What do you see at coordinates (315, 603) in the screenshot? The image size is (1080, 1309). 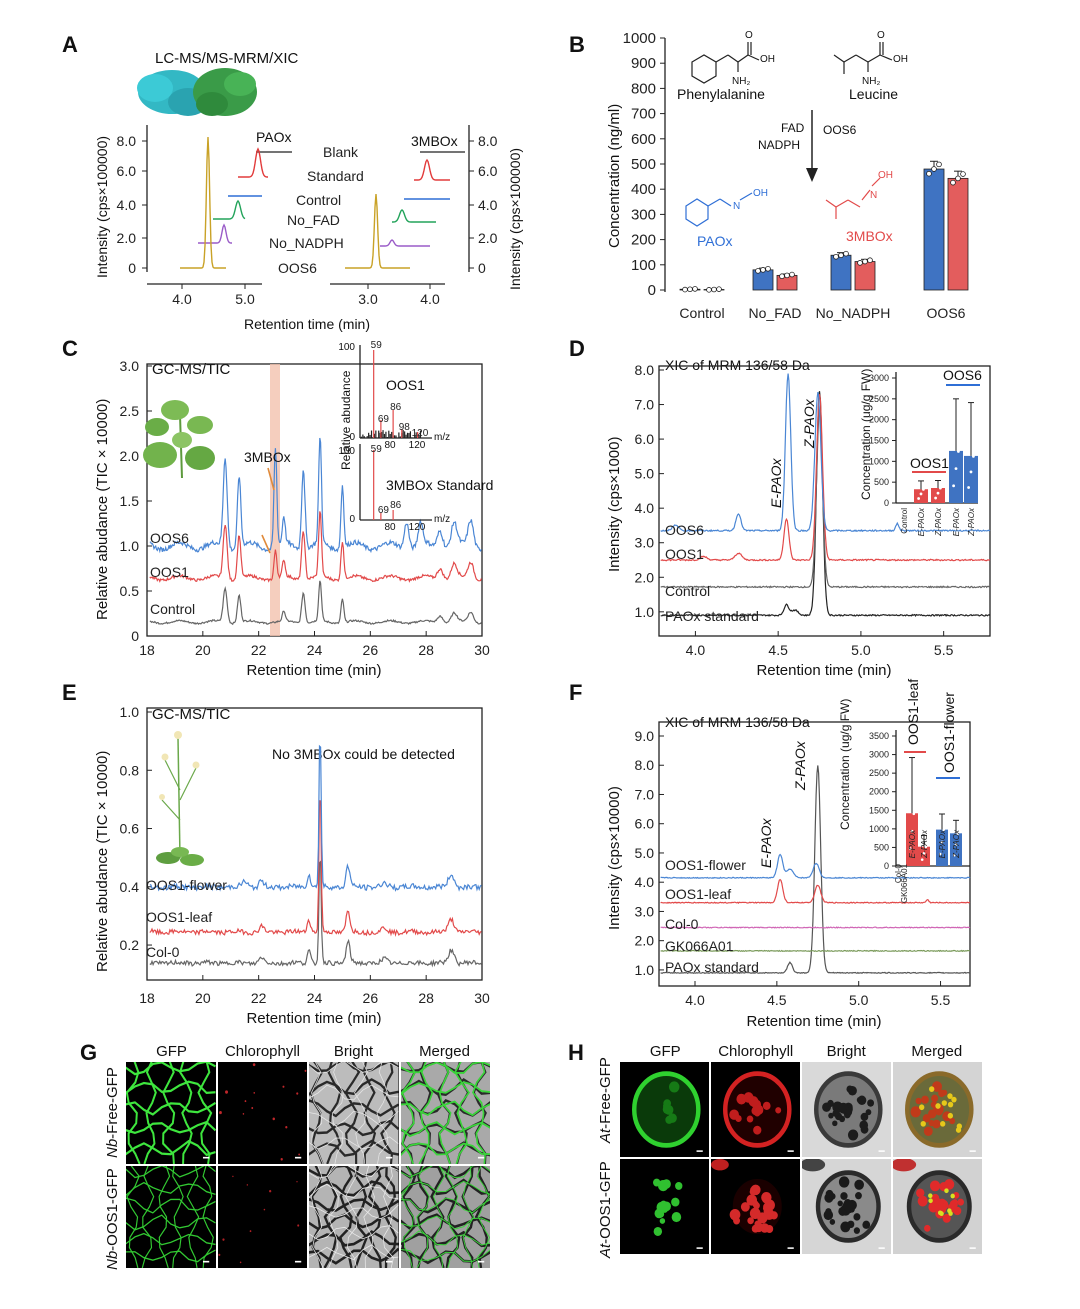 I see `c-trace-control` at bounding box center [315, 603].